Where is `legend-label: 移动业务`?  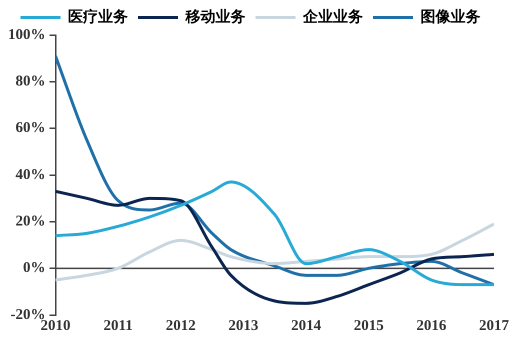 legend-label: 移动业务 is located at coordinates (215, 16).